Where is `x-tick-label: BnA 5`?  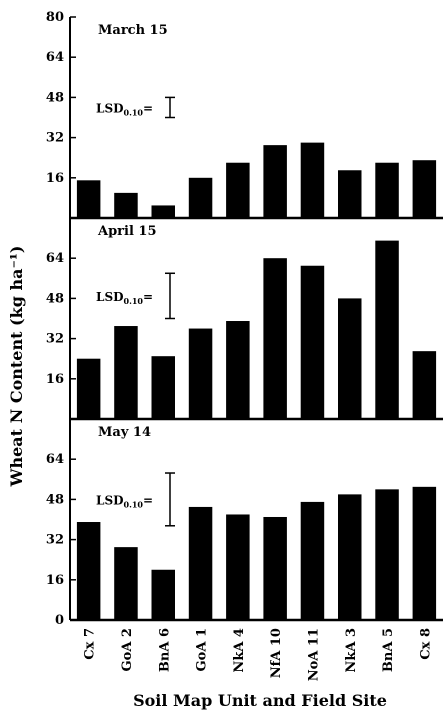
x-tick-label: BnA 5 is located at coordinates (388, 650).